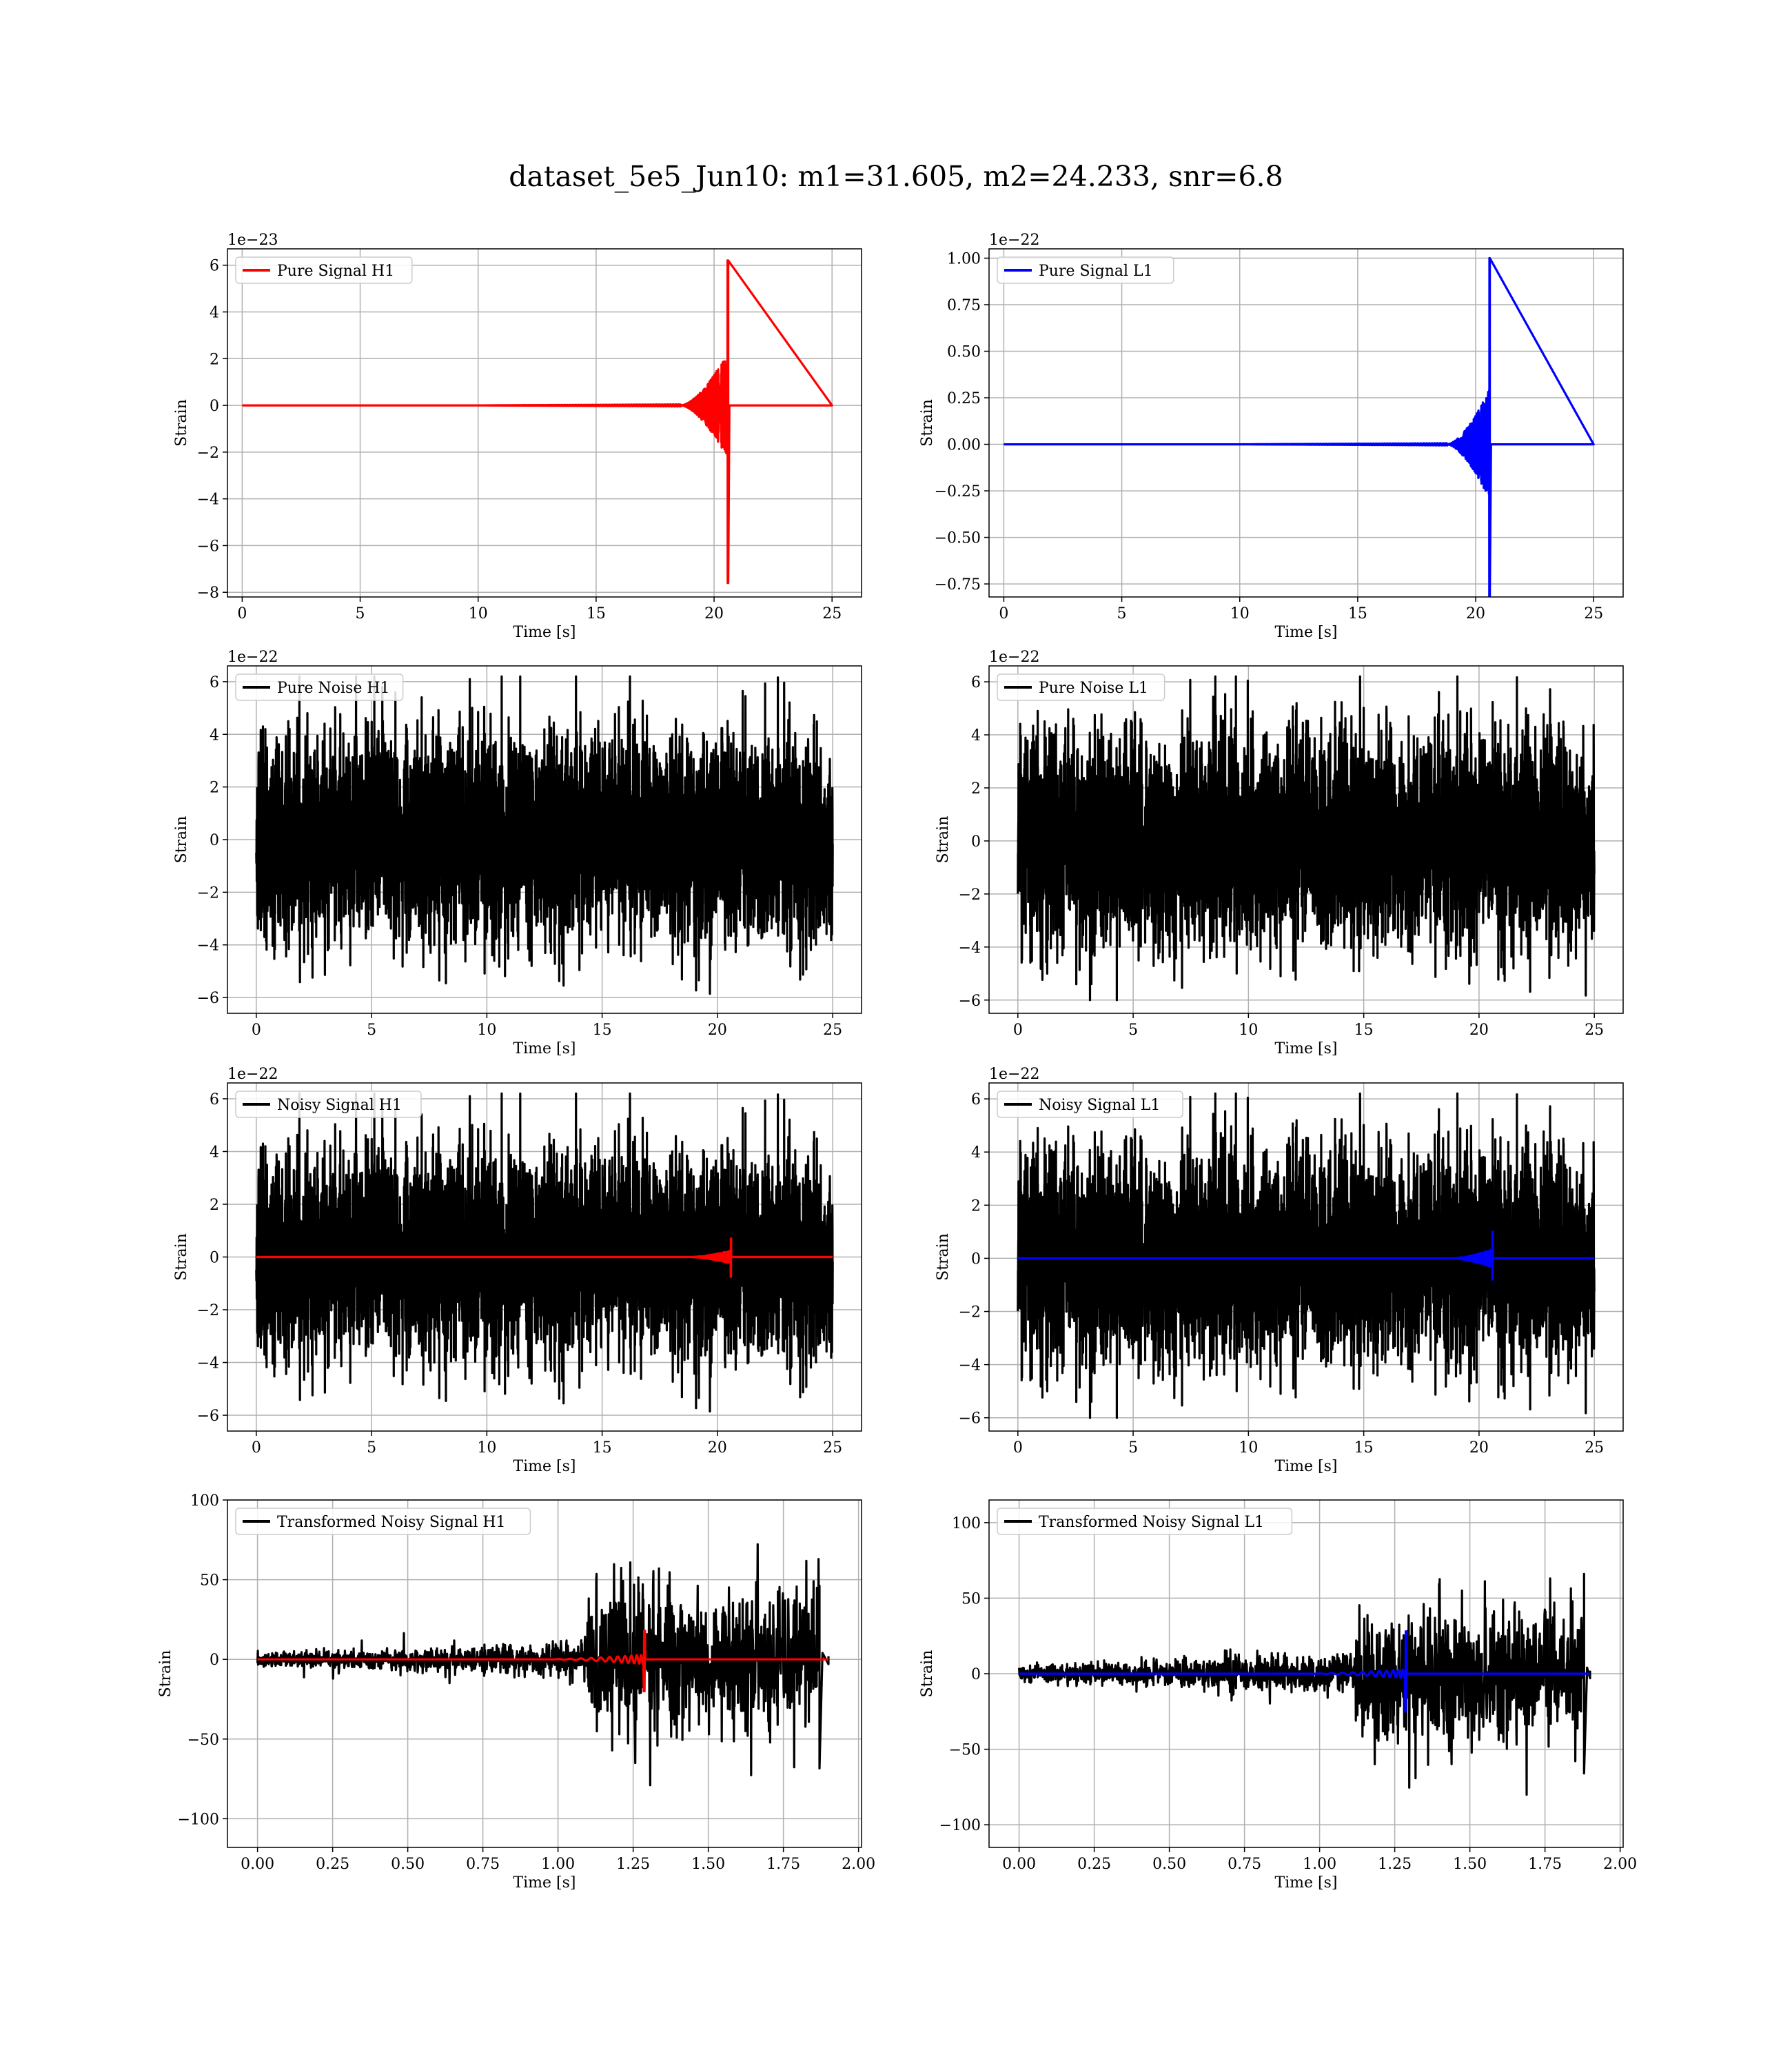 The image size is (1792, 2068). What do you see at coordinates (1094, 1864) in the screenshot?
I see `x-tick-label: 0.25` at bounding box center [1094, 1864].